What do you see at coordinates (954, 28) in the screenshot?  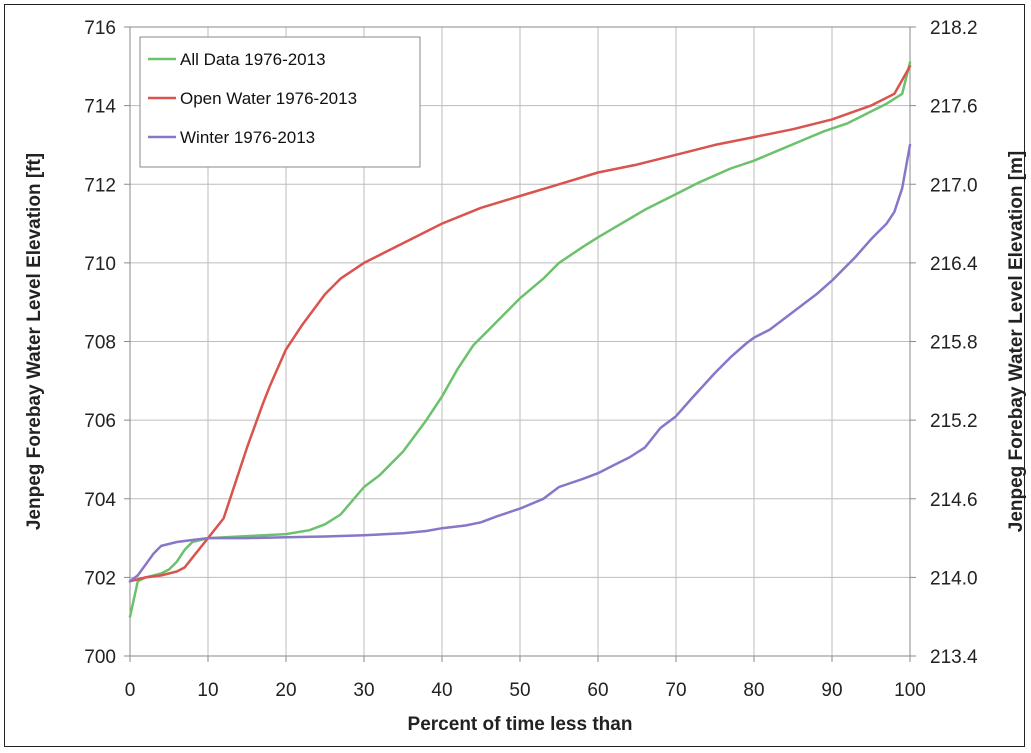 I see `y2-tick-label: 218.2` at bounding box center [954, 28].